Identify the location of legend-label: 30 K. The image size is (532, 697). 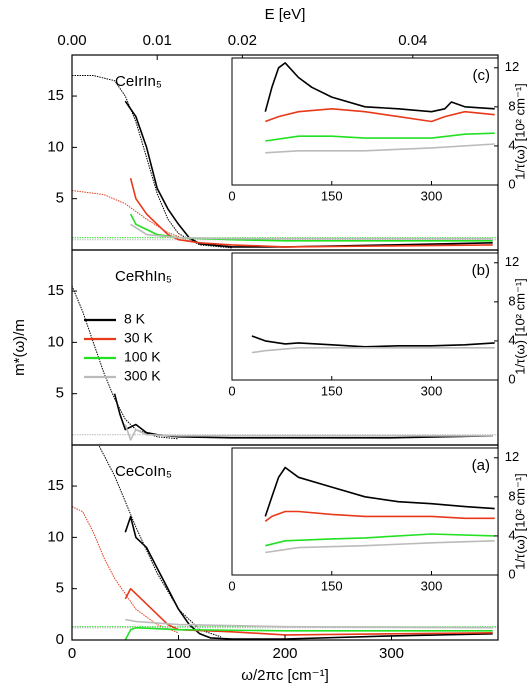
(138, 338).